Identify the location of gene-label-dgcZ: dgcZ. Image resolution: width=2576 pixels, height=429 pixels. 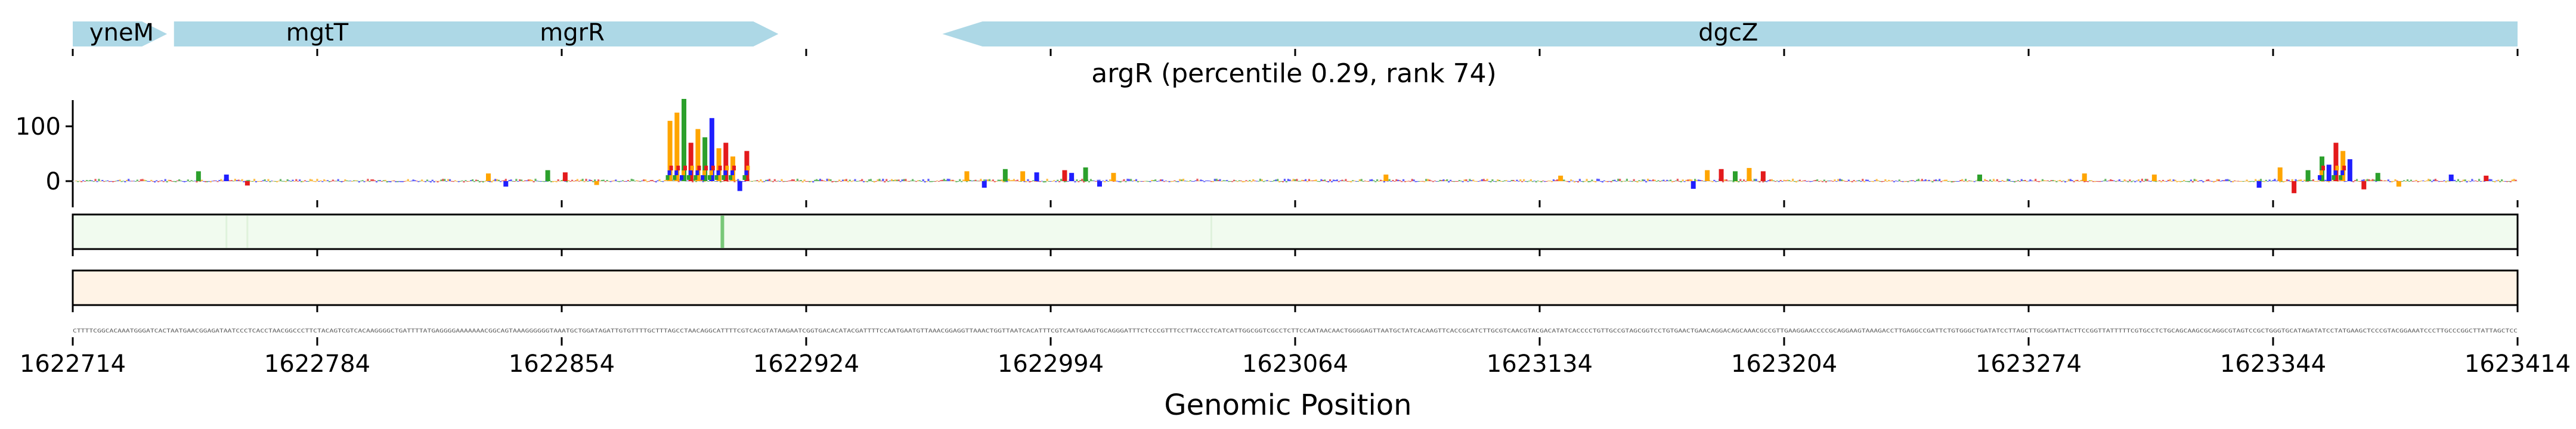
(1728, 32).